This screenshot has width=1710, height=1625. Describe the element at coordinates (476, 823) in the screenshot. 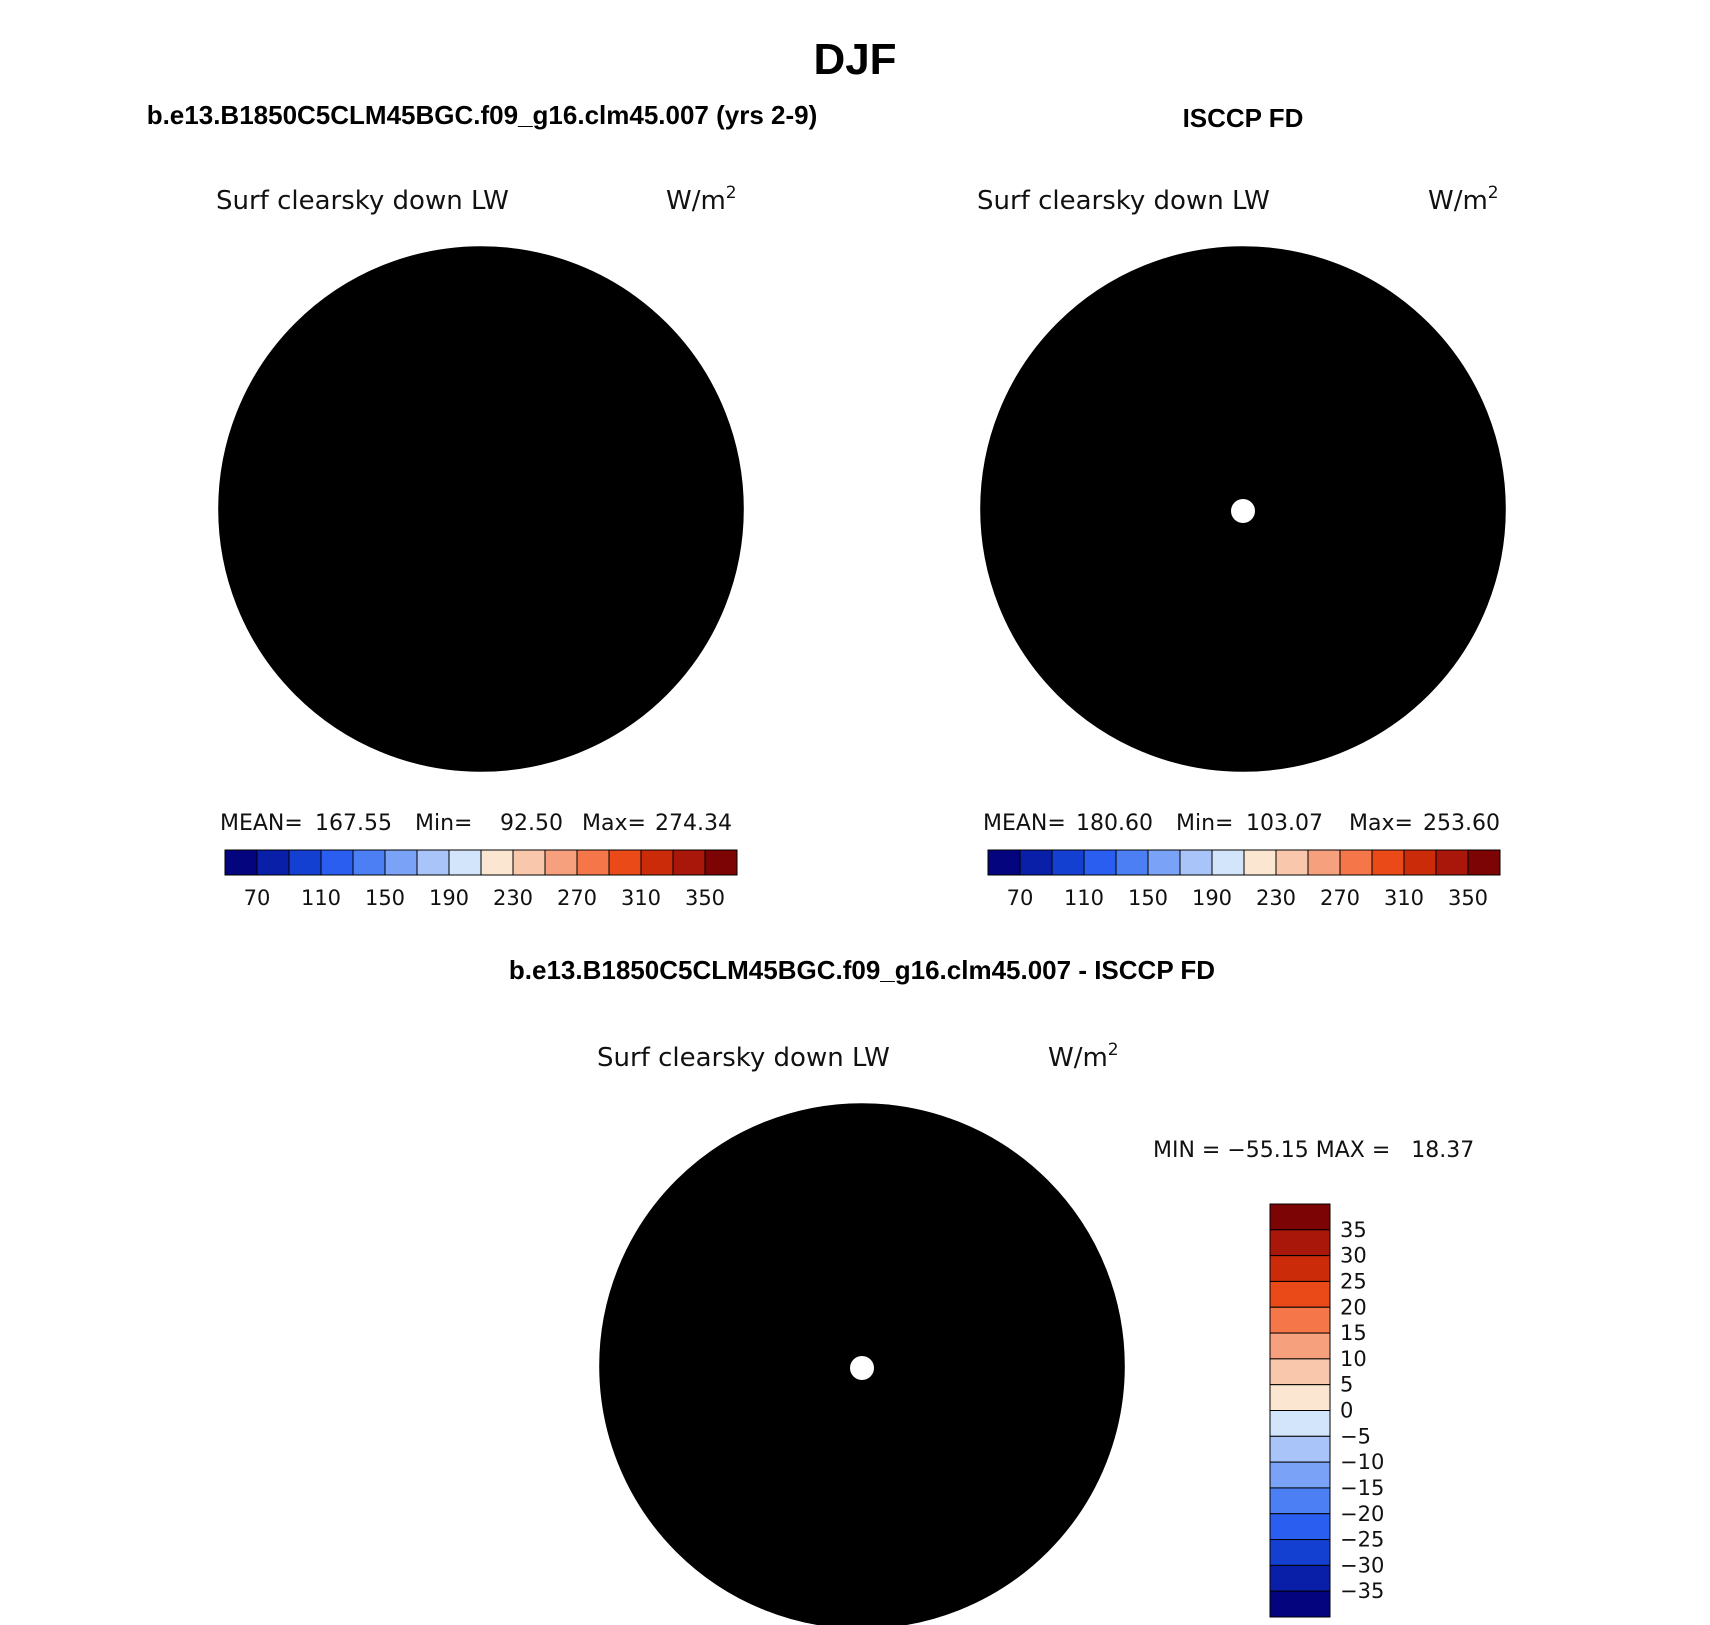

I see `model-stats: MEAN= 167.55 Min= 92.50 Max= 274.34` at that location.